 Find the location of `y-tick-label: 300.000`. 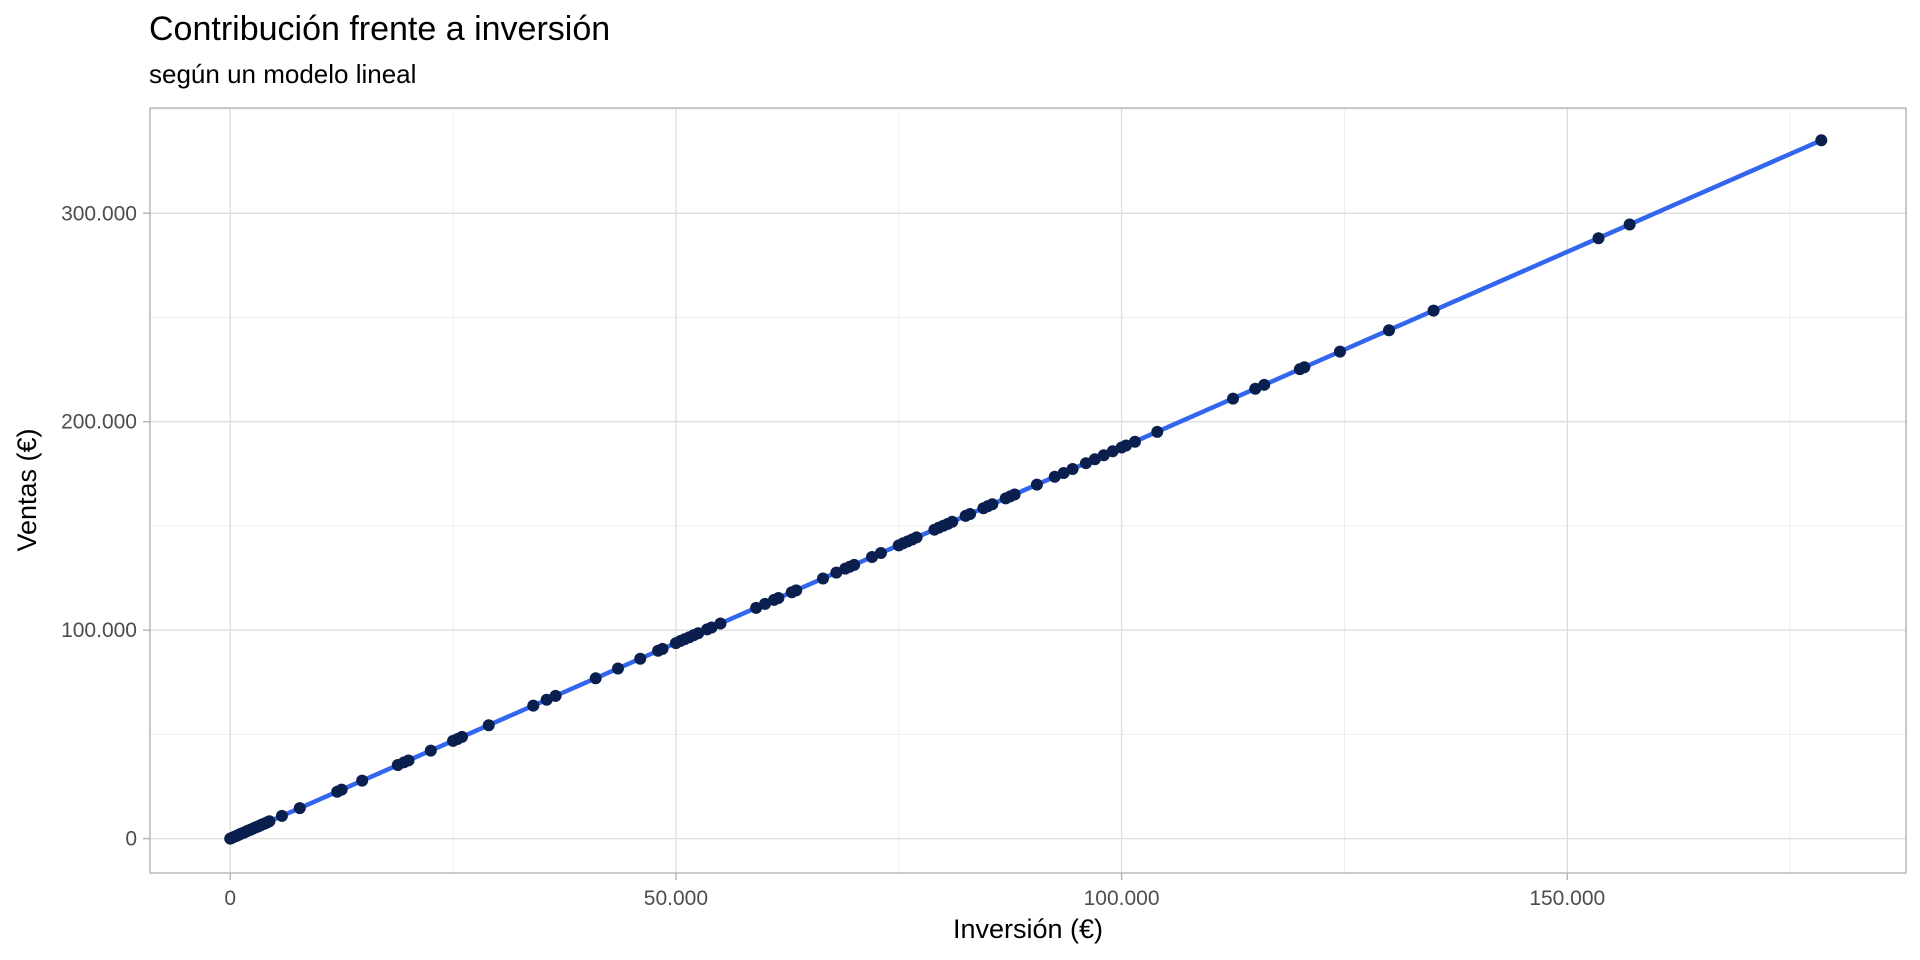

y-tick-label: 300.000 is located at coordinates (99, 213).